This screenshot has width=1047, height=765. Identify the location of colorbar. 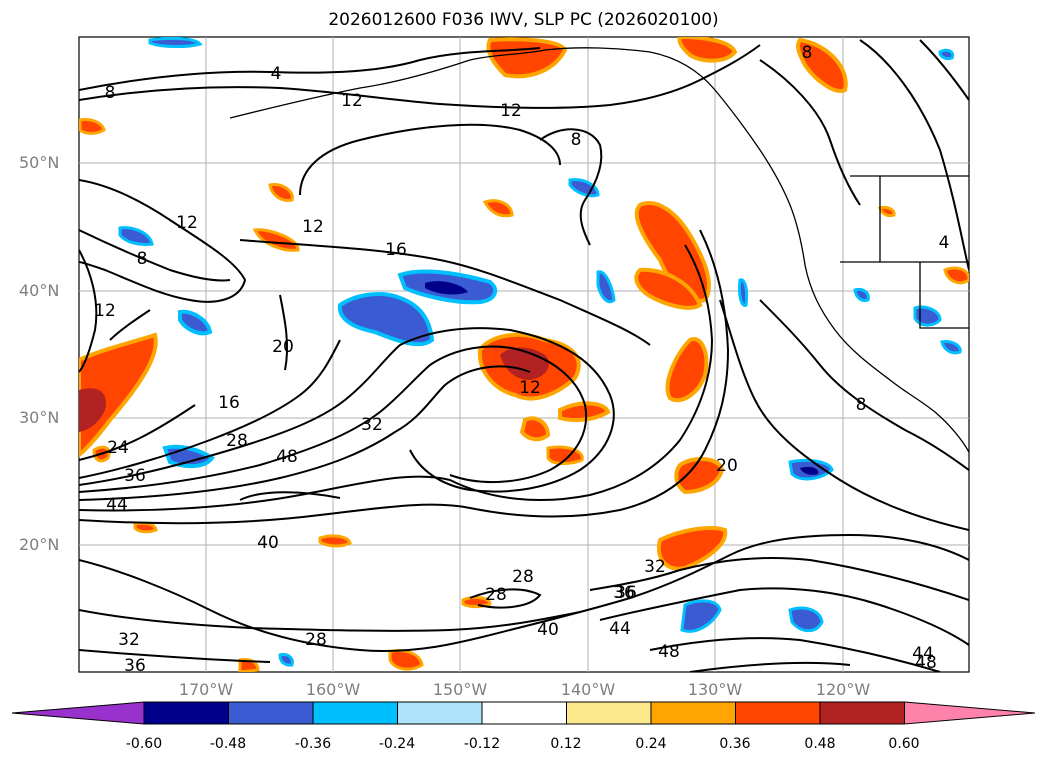
(523, 713).